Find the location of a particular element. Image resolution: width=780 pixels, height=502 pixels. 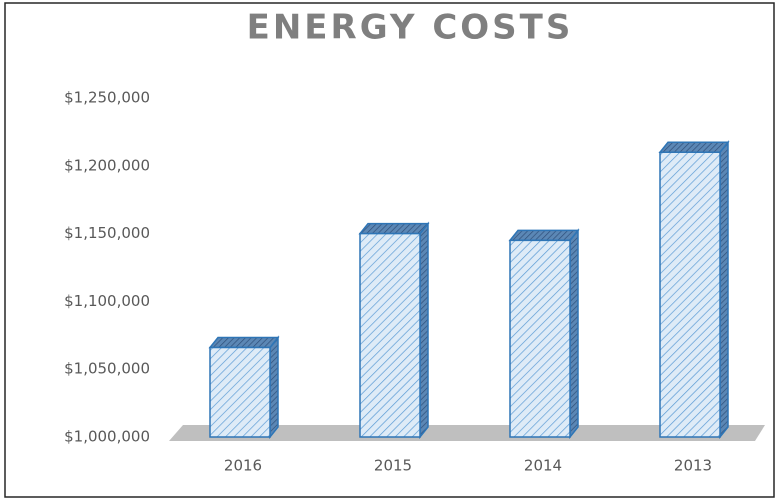

y-tick-label: $1,200,000 is located at coordinates (107, 165).